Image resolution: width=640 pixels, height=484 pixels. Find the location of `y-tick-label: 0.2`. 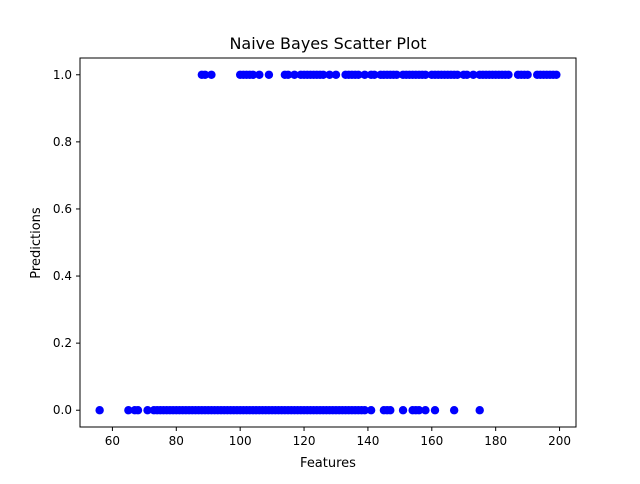

y-tick-label: 0.2 is located at coordinates (62, 343).